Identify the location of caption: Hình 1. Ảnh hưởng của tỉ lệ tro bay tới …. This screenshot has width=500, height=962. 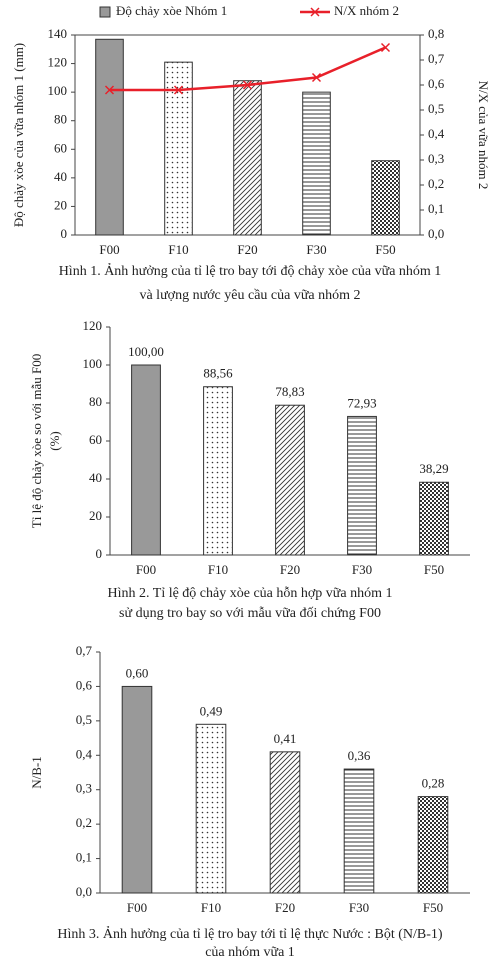
(250, 270).